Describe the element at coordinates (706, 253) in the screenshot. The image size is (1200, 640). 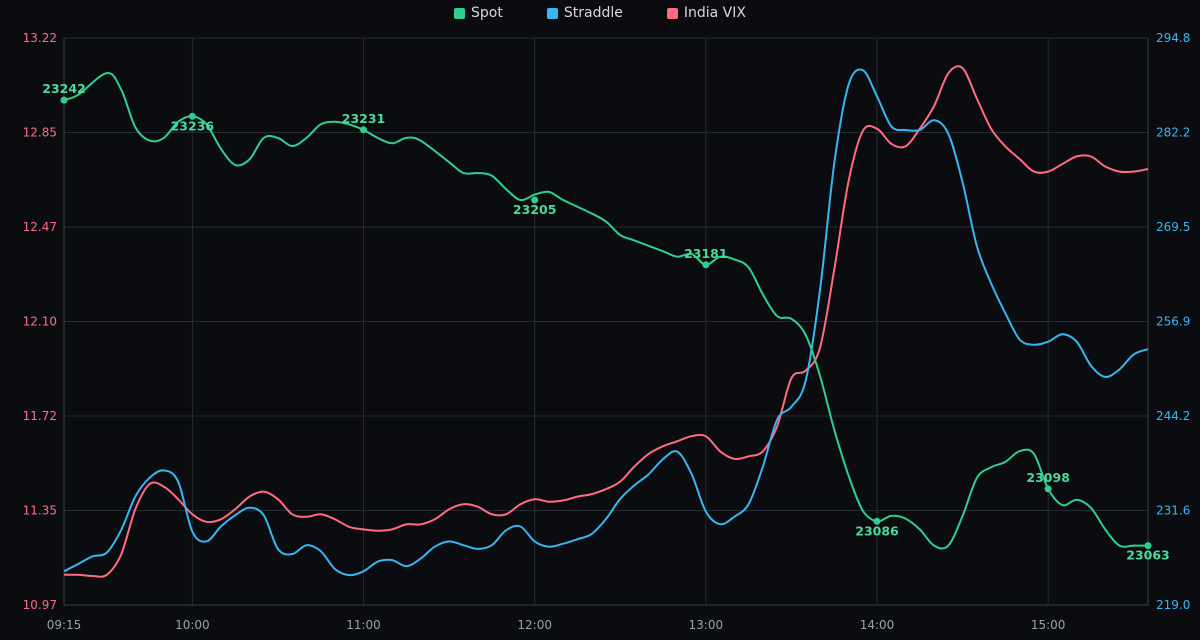
I see `annotation-label: 23181` at that location.